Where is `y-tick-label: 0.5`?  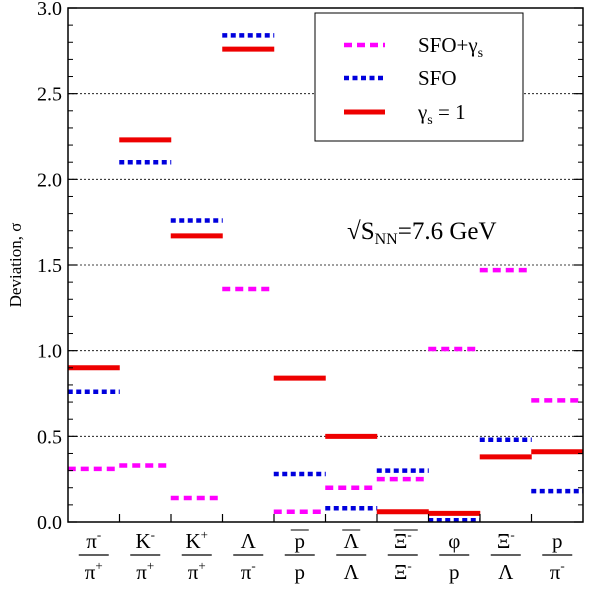
y-tick-label: 0.5 is located at coordinates (49, 437).